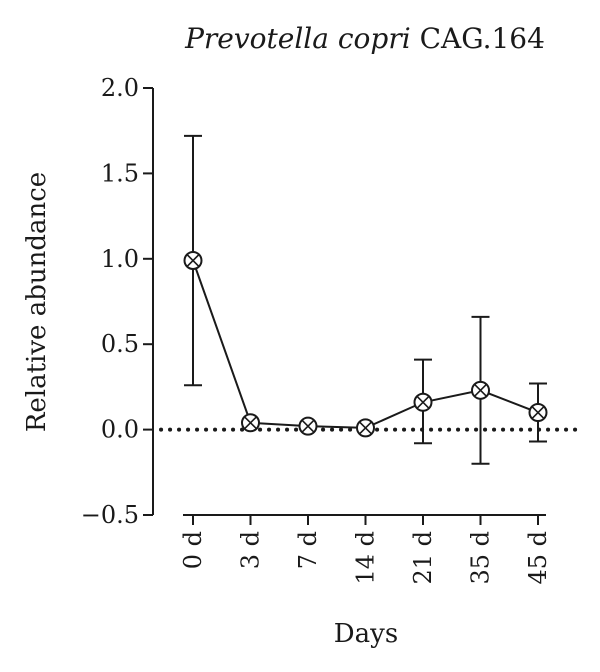  I want to click on chart-title-rest: CAG.164, so click(478, 38).